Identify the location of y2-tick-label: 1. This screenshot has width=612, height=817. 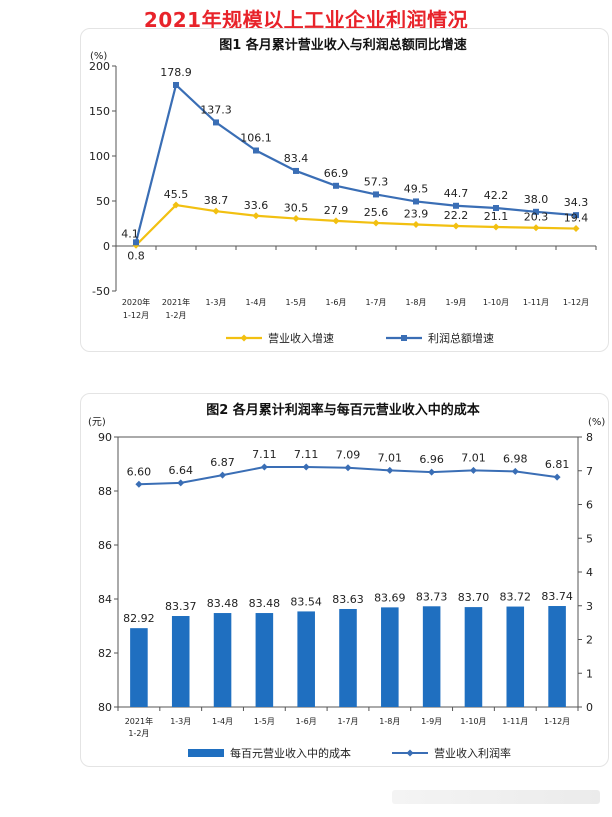
(589, 673).